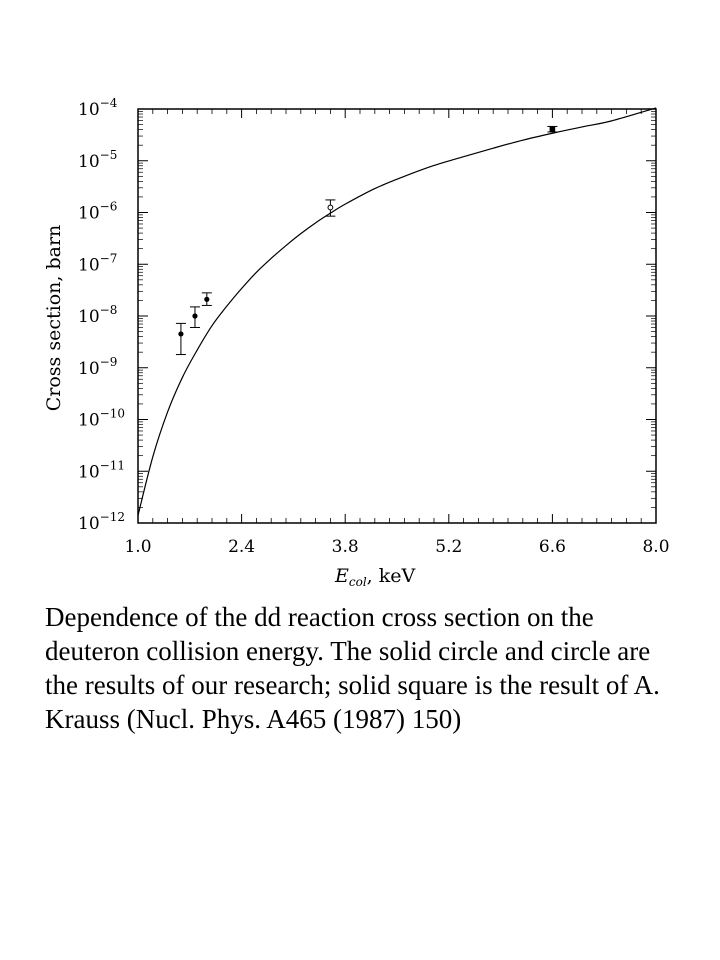 The image size is (720, 960). What do you see at coordinates (137, 547) in the screenshot?
I see `x-tick-label: 1.0` at bounding box center [137, 547].